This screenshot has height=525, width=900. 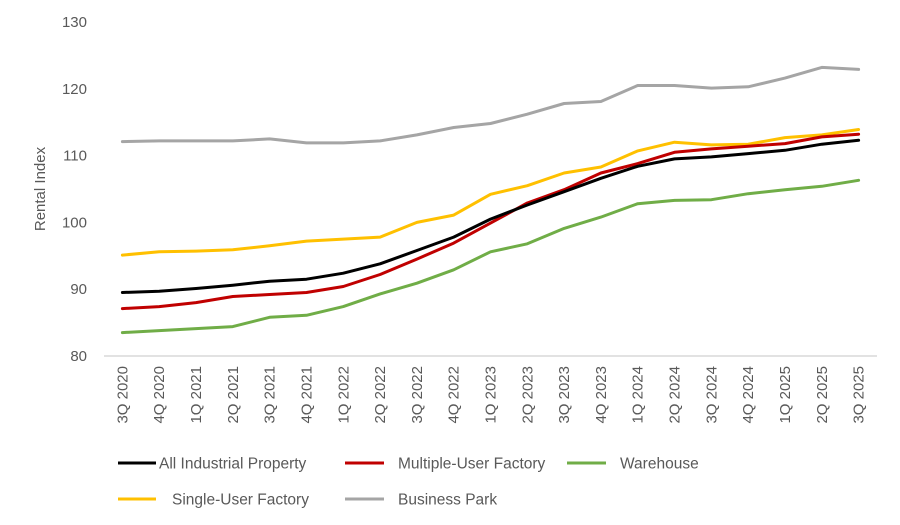 What do you see at coordinates (40, 188) in the screenshot?
I see `y-axis-title: Rental Index` at bounding box center [40, 188].